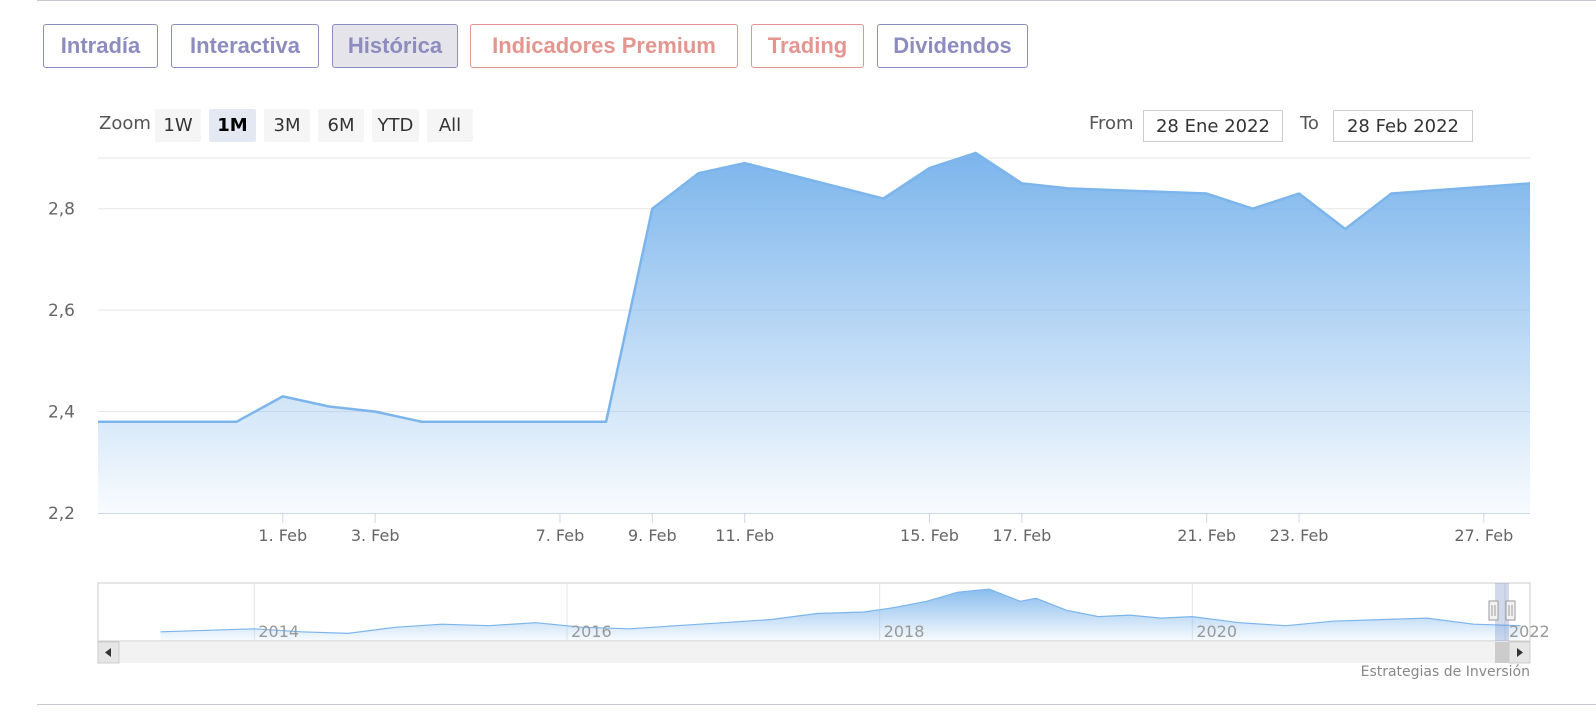 This screenshot has width=1596, height=712. I want to click on arrow-right-icon, so click(1520, 652).